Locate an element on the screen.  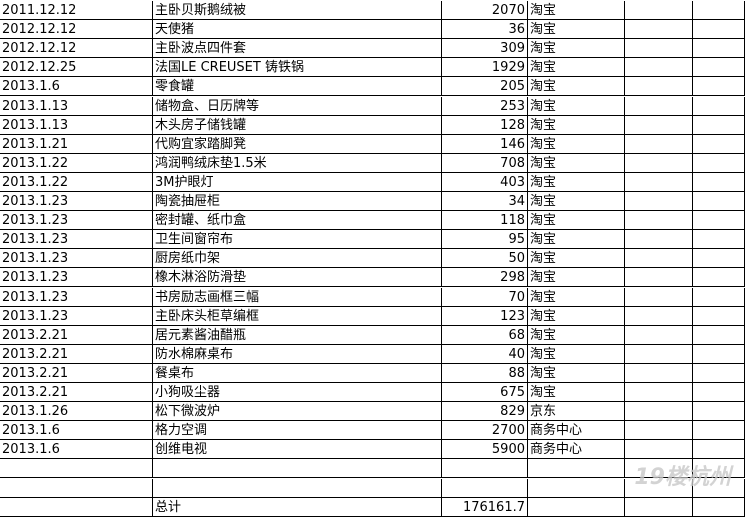
date-cell: 2013.1.22 is located at coordinates (76, 163).